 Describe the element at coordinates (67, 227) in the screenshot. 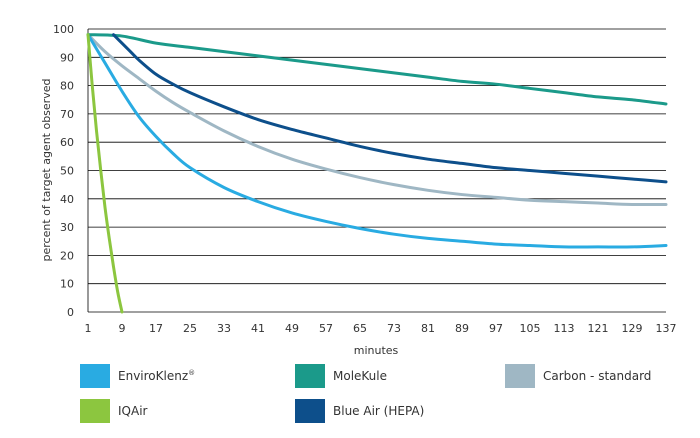

I see `y-tick-label-30: 30` at that location.